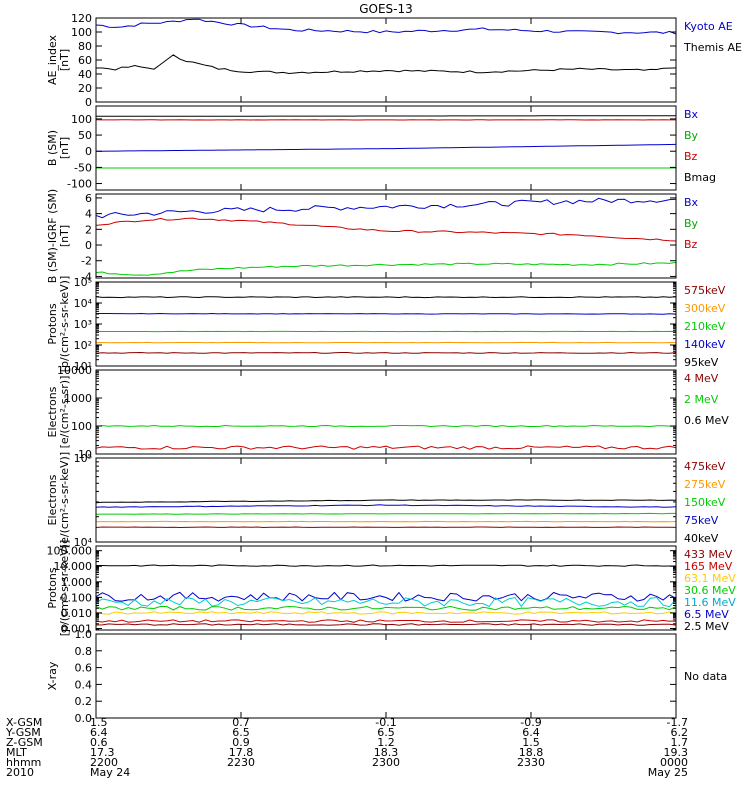 This screenshot has height=800, width=750. What do you see at coordinates (84, 634) in the screenshot?
I see `y-tick-label: 1.0` at bounding box center [84, 634].